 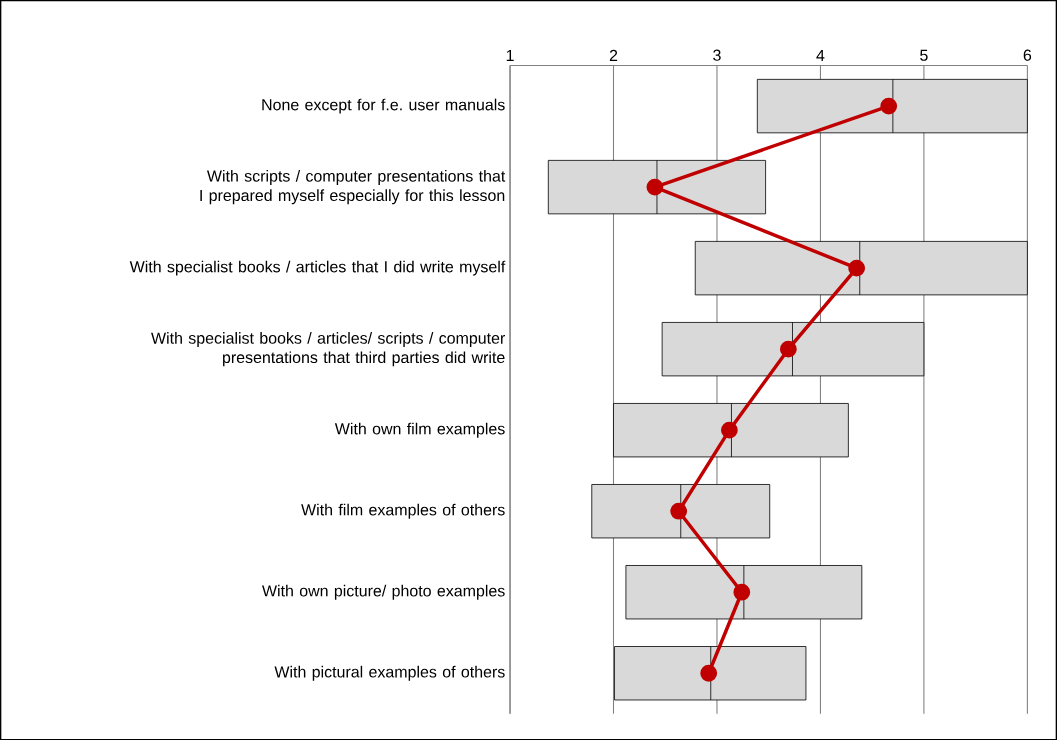 I want to click on y-tick-label: None except for f.e. user manuals, so click(x=383, y=106).